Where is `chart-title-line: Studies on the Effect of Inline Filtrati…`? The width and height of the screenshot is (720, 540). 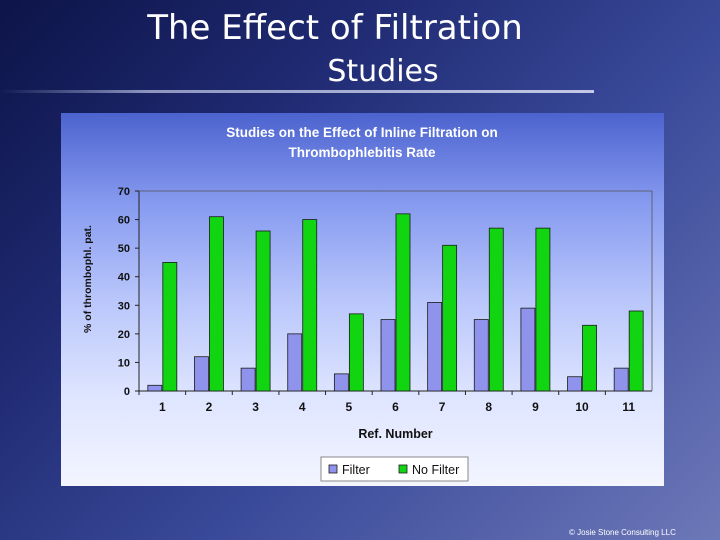 chart-title-line: Studies on the Effect of Inline Filtrati… is located at coordinates (362, 132).